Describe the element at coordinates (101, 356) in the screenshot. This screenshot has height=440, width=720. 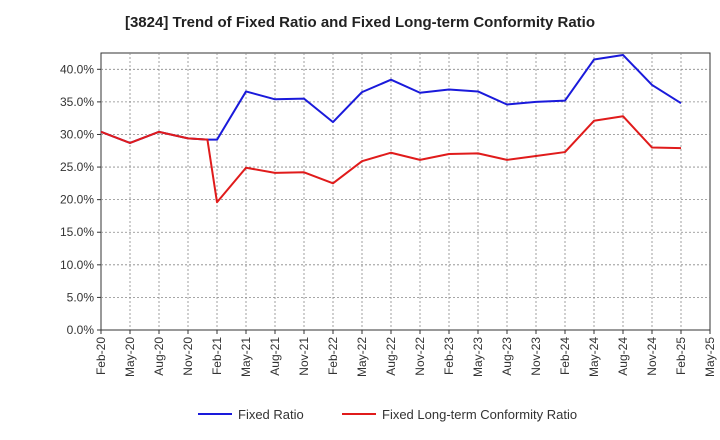
I see `x-tick-label: Feb-20` at that location.